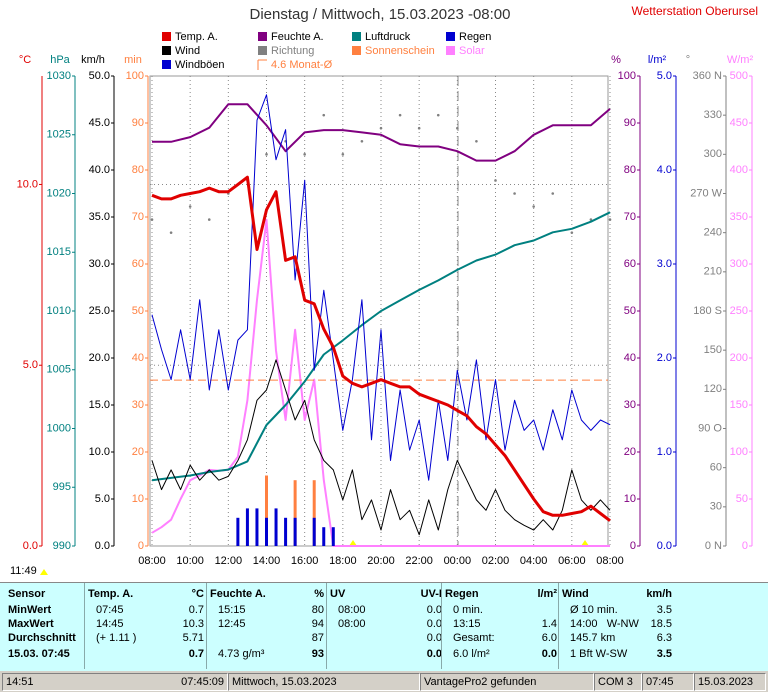  Describe the element at coordinates (99, 405) in the screenshot. I see `y-tick-label: 15.0` at that location.